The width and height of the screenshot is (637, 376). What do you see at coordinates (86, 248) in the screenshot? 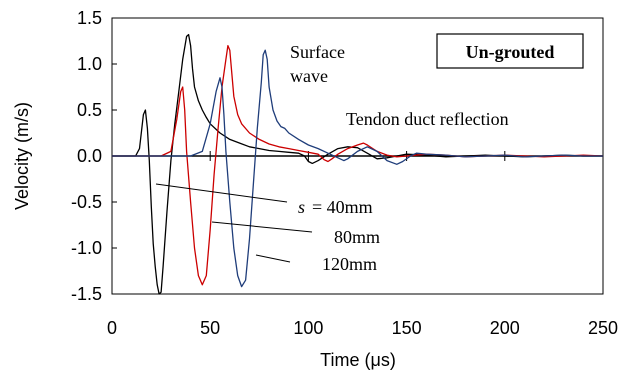
I see `y-tick-label: -1.0` at bounding box center [86, 248].